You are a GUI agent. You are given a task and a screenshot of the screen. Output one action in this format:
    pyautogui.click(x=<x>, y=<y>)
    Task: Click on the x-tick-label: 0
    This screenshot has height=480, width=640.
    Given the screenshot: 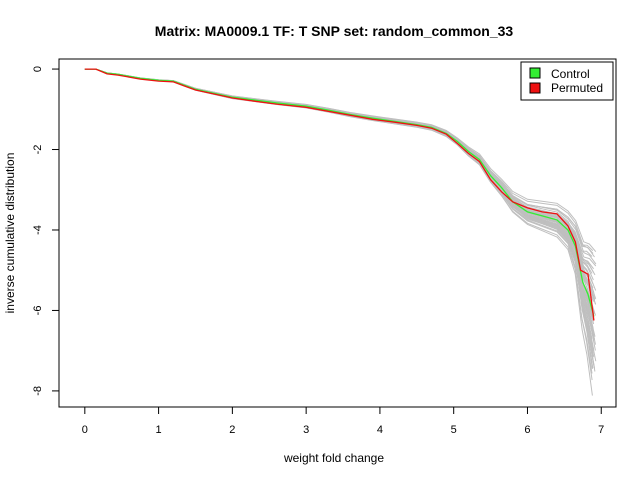 What is the action you would take?
    pyautogui.click(x=85, y=430)
    